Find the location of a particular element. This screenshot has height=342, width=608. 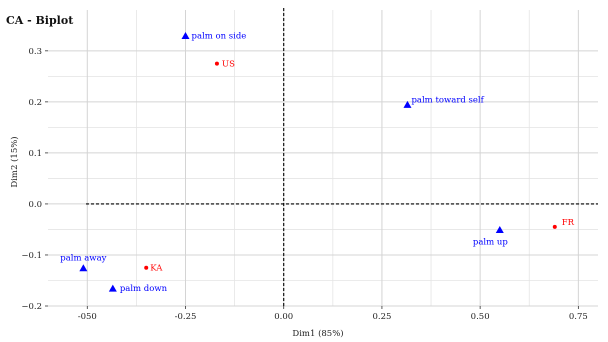

column-point-label: palm on side is located at coordinates (219, 37).